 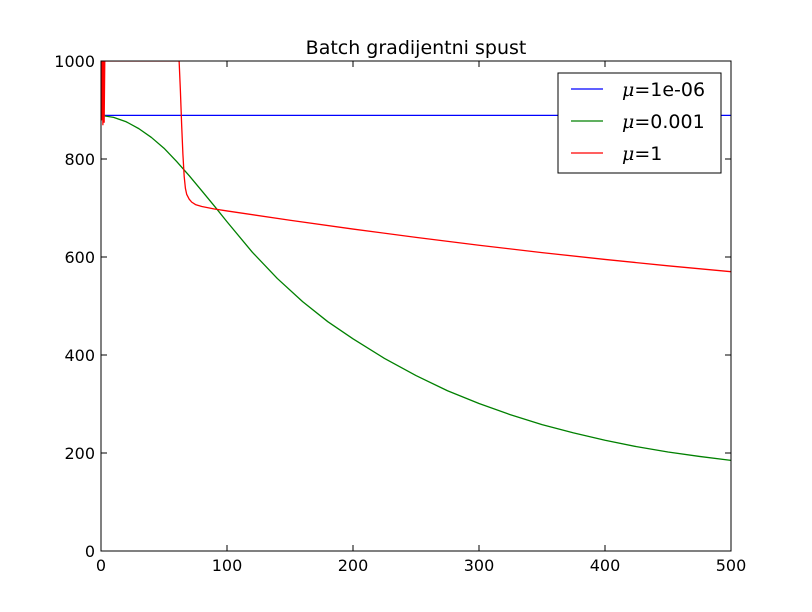 I want to click on legend-symbol-2: μ, so click(x=628, y=154).